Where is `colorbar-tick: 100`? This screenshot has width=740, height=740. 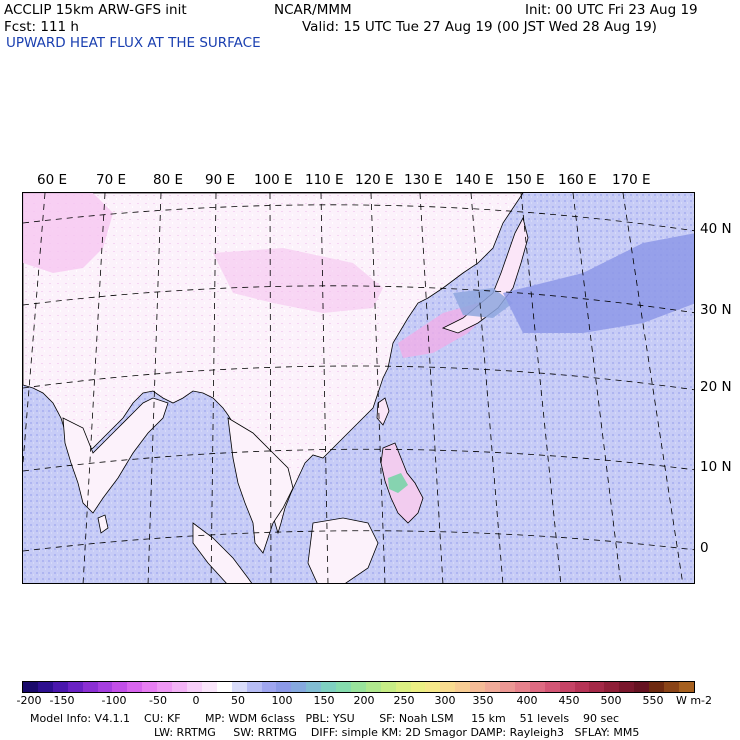 colorbar-tick: 100 is located at coordinates (282, 700).